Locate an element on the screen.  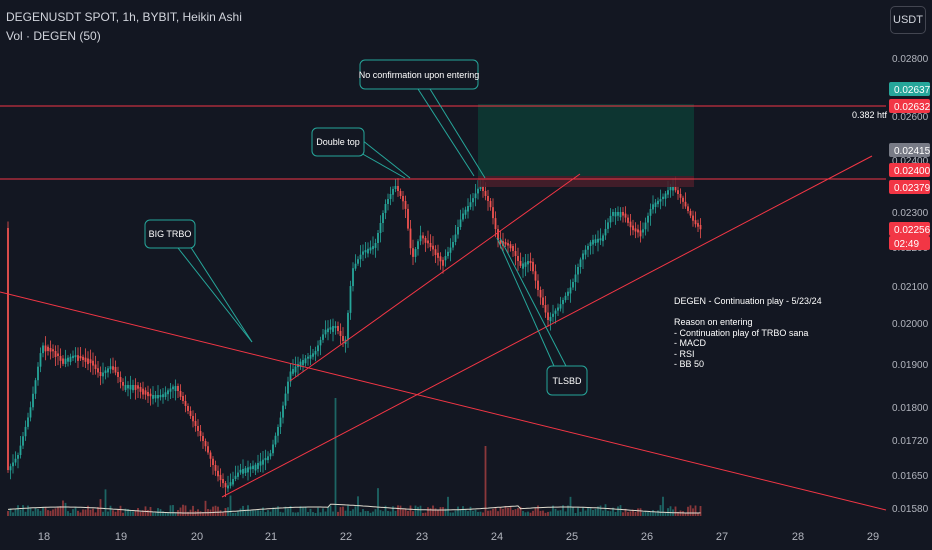
callout-double-top is located at coordinates (338, 142).